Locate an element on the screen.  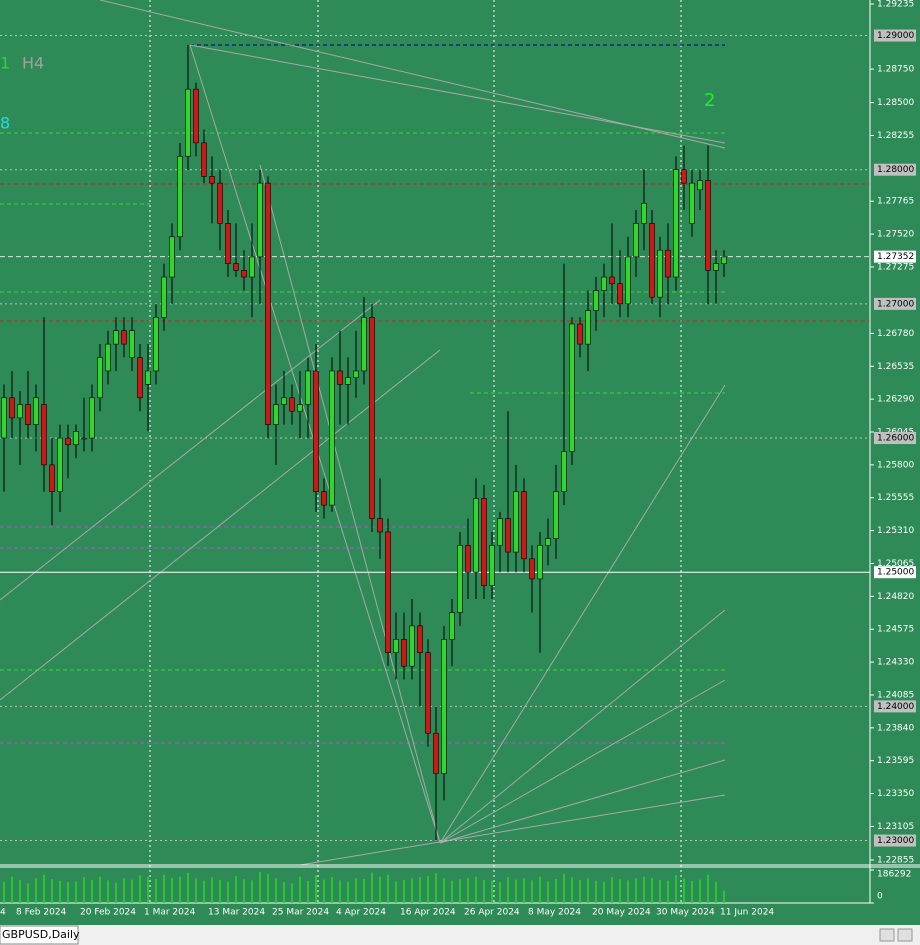
y-tick-label: 1.25800 is located at coordinates (895, 465).